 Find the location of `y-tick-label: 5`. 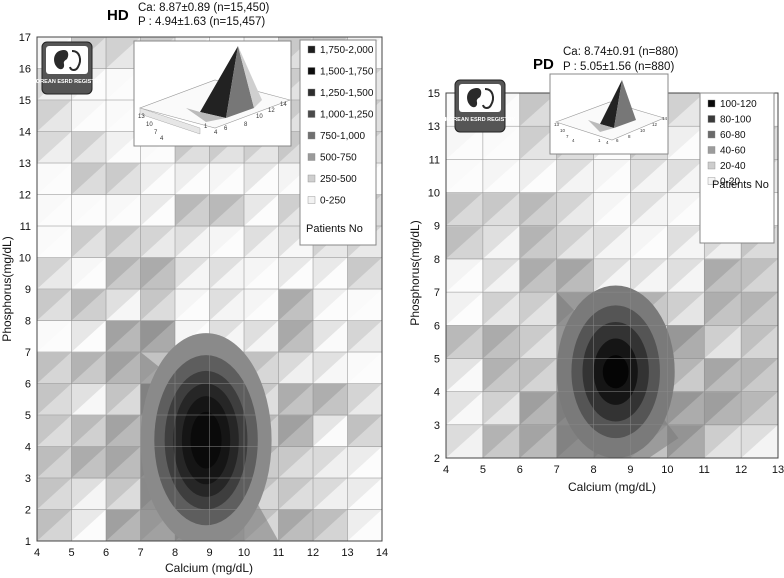

y-tick-label: 5 is located at coordinates (437, 359).